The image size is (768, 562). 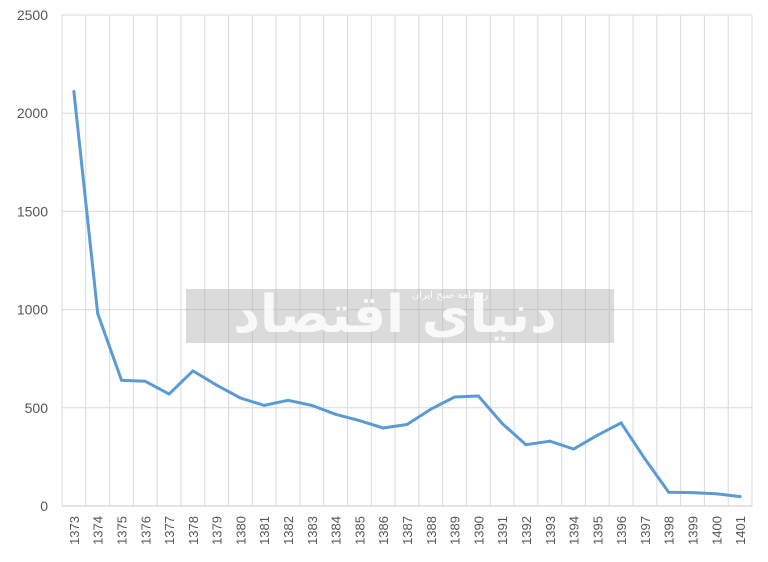 I want to click on watermark-sub-text: روزنامه صبح ایران, so click(x=450, y=295).